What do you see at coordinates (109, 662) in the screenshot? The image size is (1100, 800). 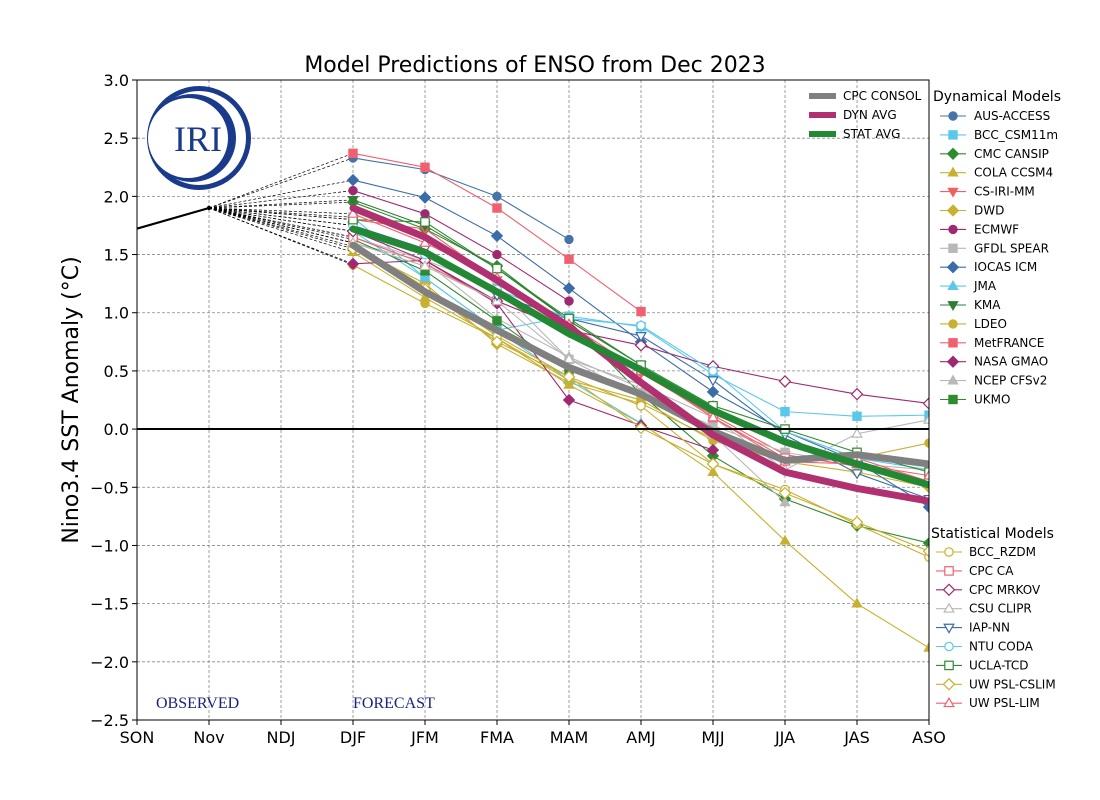 I see `y-tick-label: −2.0` at bounding box center [109, 662].